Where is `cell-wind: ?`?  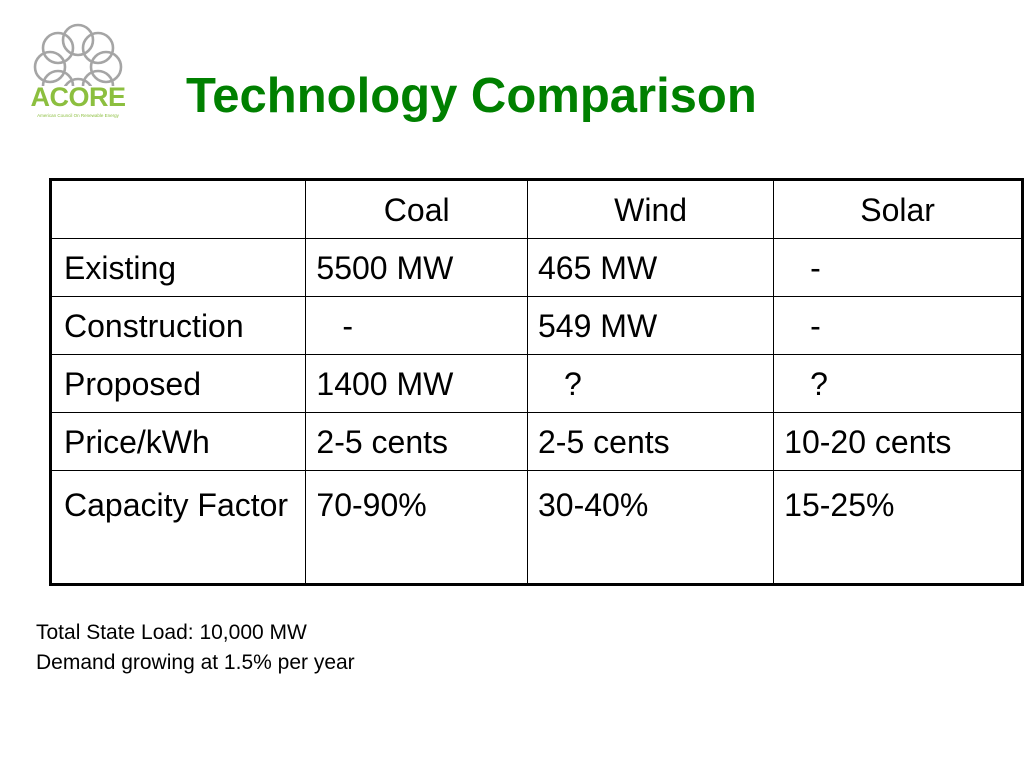 cell-wind: ? is located at coordinates (650, 383).